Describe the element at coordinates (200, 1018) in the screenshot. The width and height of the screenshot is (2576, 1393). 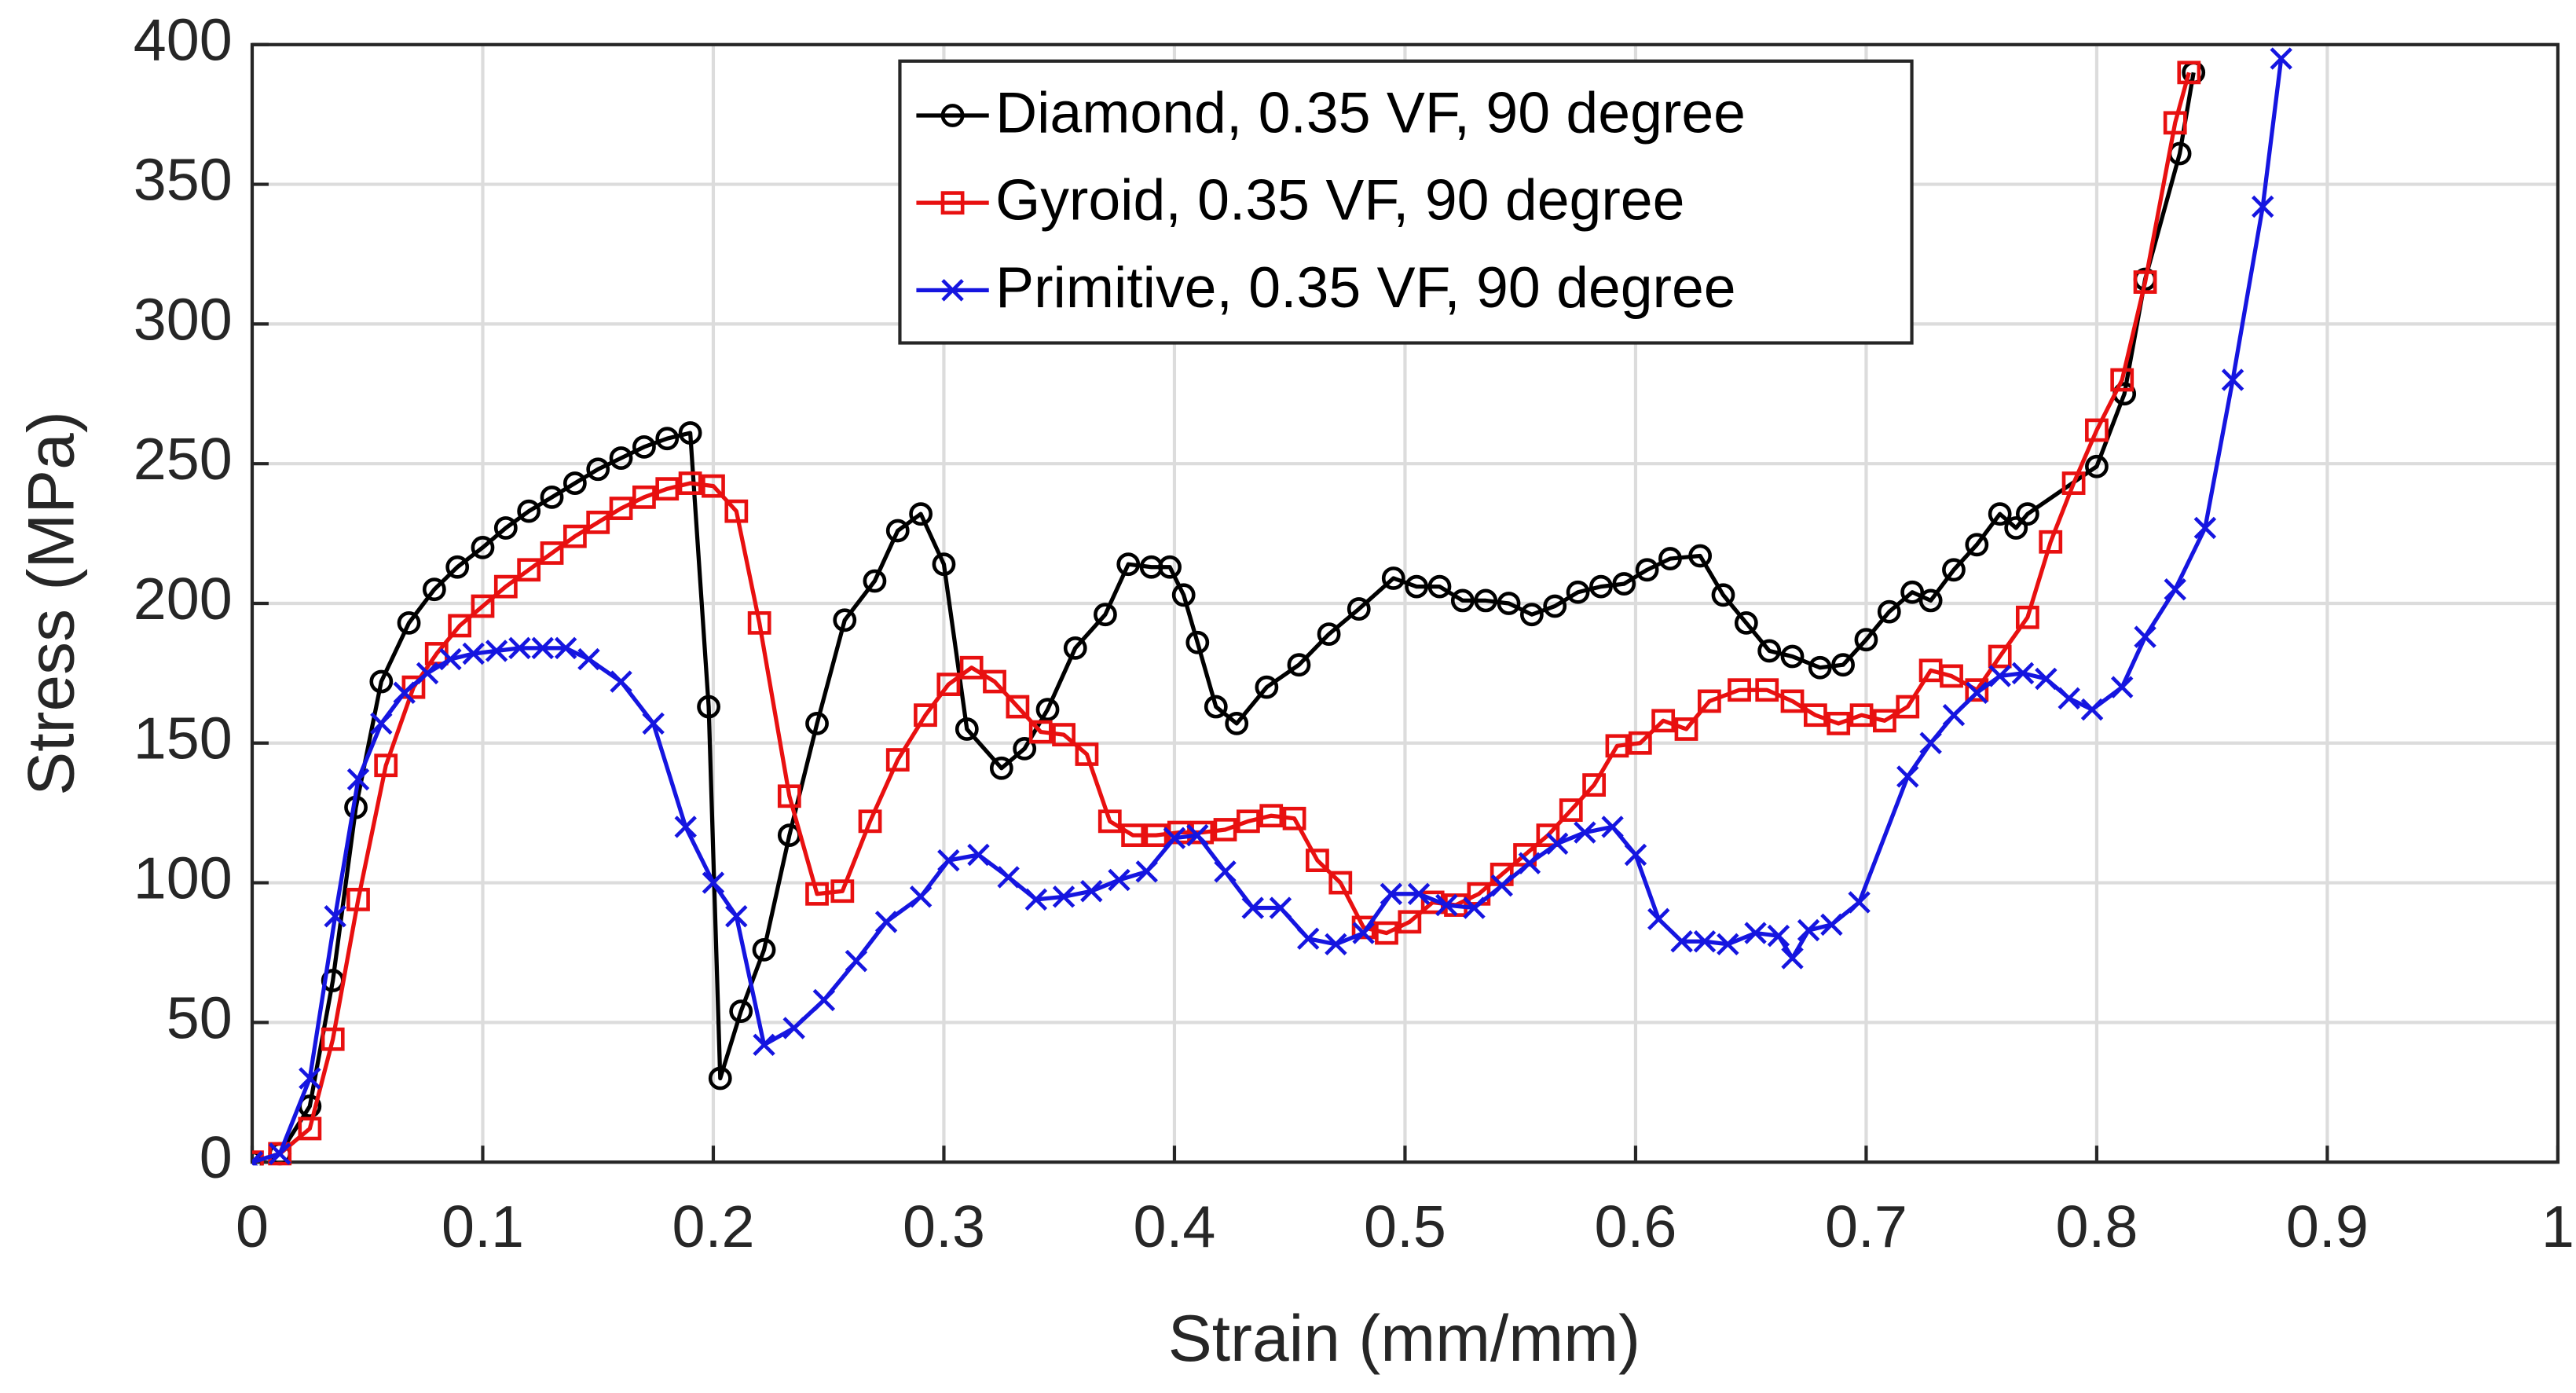
I see `y-tick-label: 50` at that location.